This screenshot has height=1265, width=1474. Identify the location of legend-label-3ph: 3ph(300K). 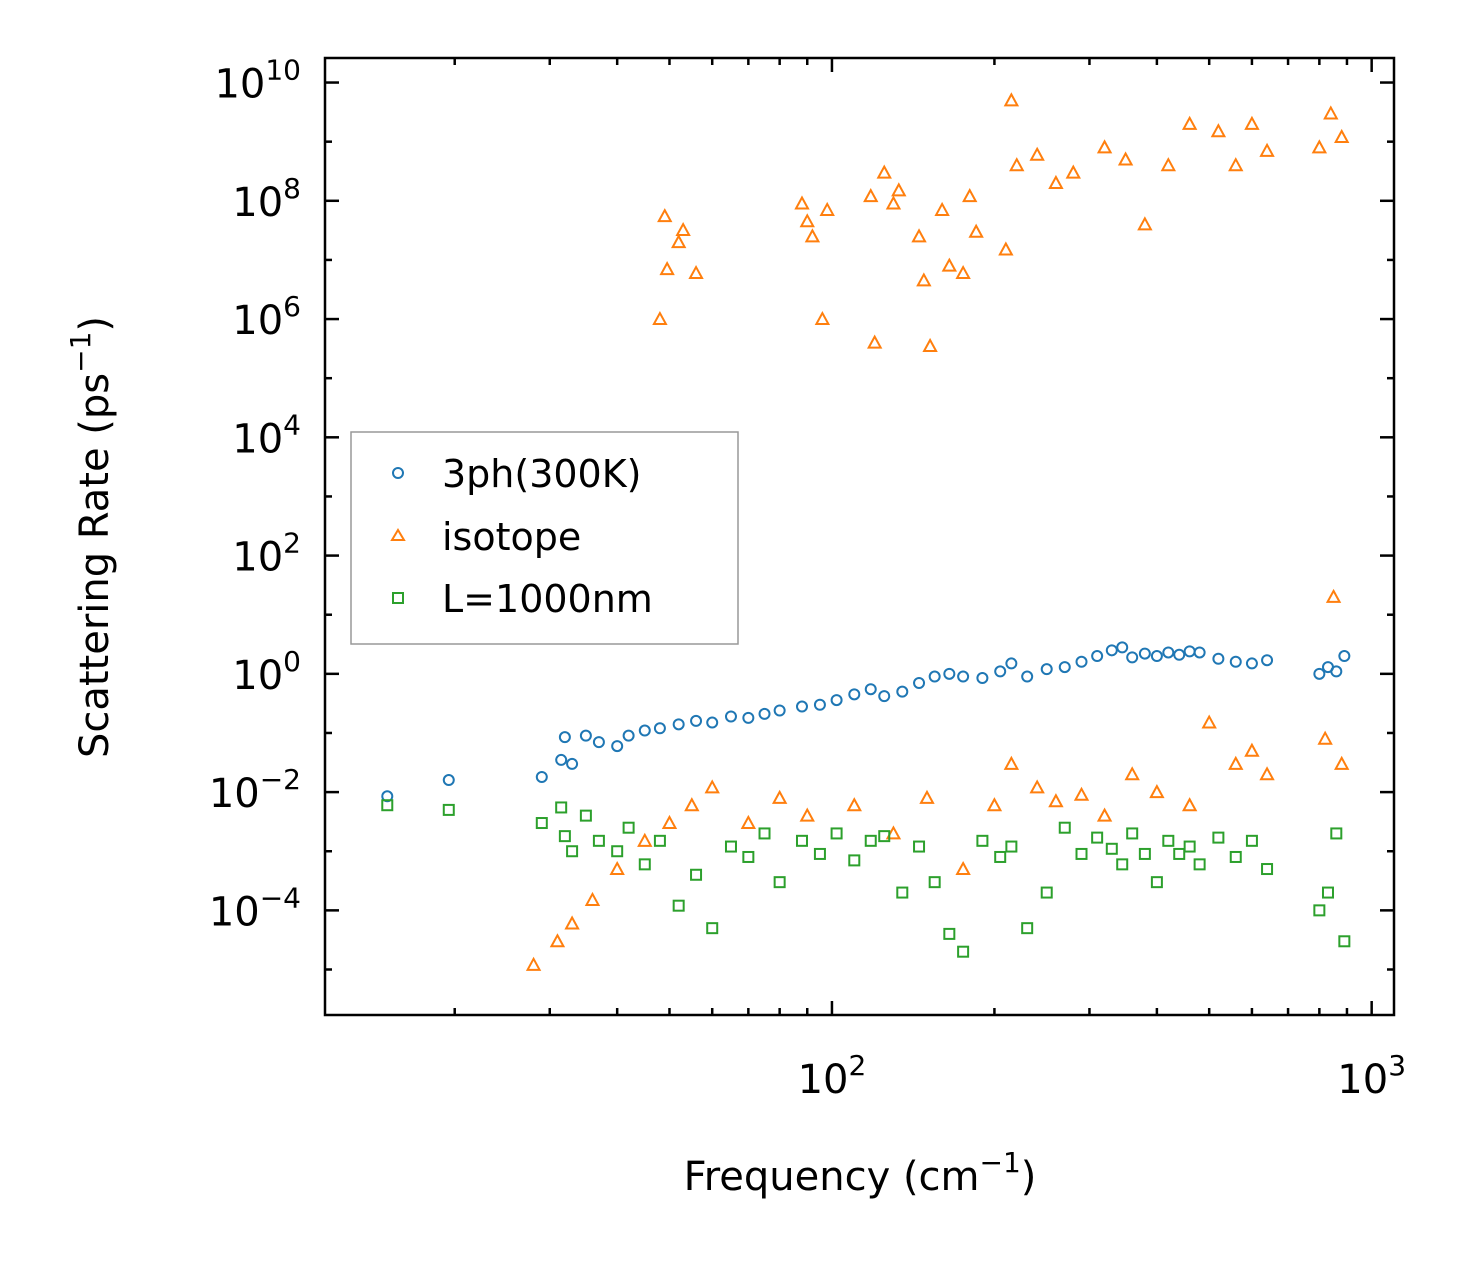
(541, 474).